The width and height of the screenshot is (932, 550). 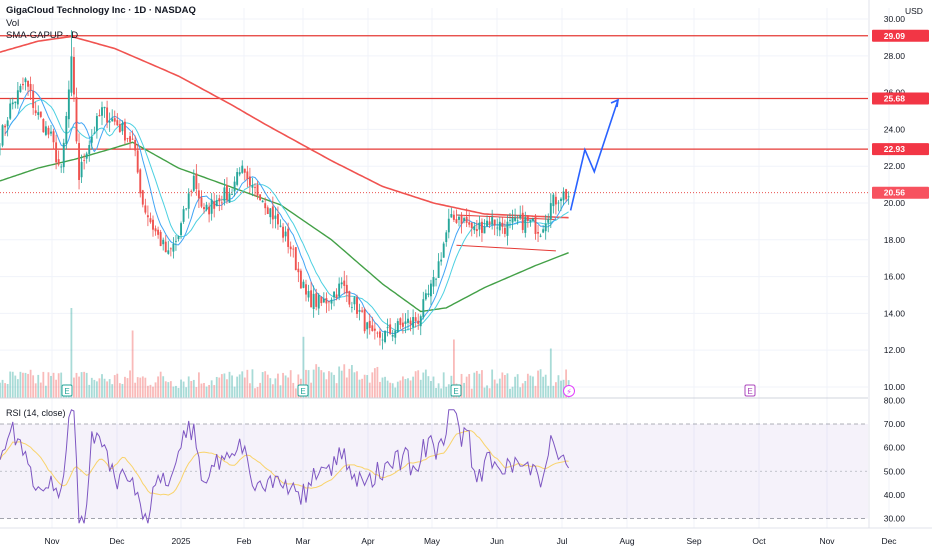 What do you see at coordinates (302, 391) in the screenshot?
I see `earnings-marker: E` at bounding box center [302, 391].